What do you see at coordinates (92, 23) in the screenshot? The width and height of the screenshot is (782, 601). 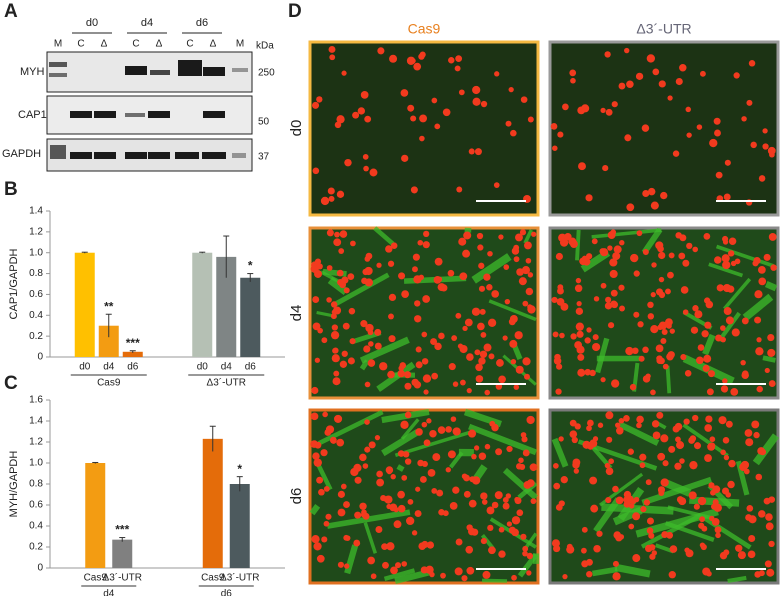 I see `timepoint: d0` at bounding box center [92, 23].